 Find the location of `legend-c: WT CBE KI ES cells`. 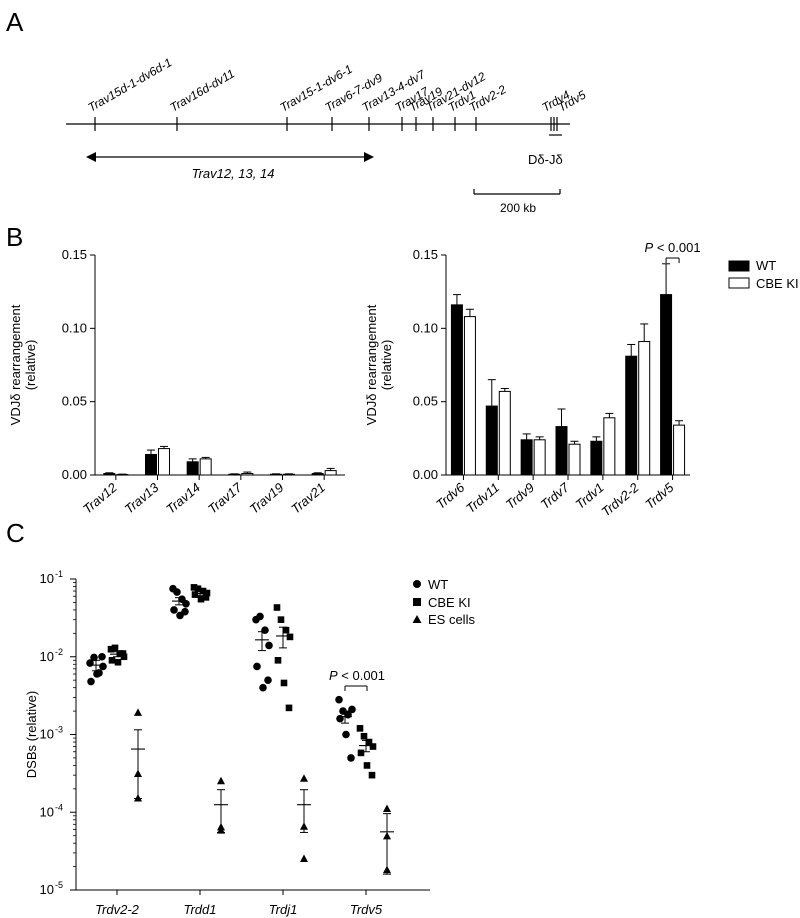

legend-c: WT CBE KI ES cells is located at coordinates (443, 602).